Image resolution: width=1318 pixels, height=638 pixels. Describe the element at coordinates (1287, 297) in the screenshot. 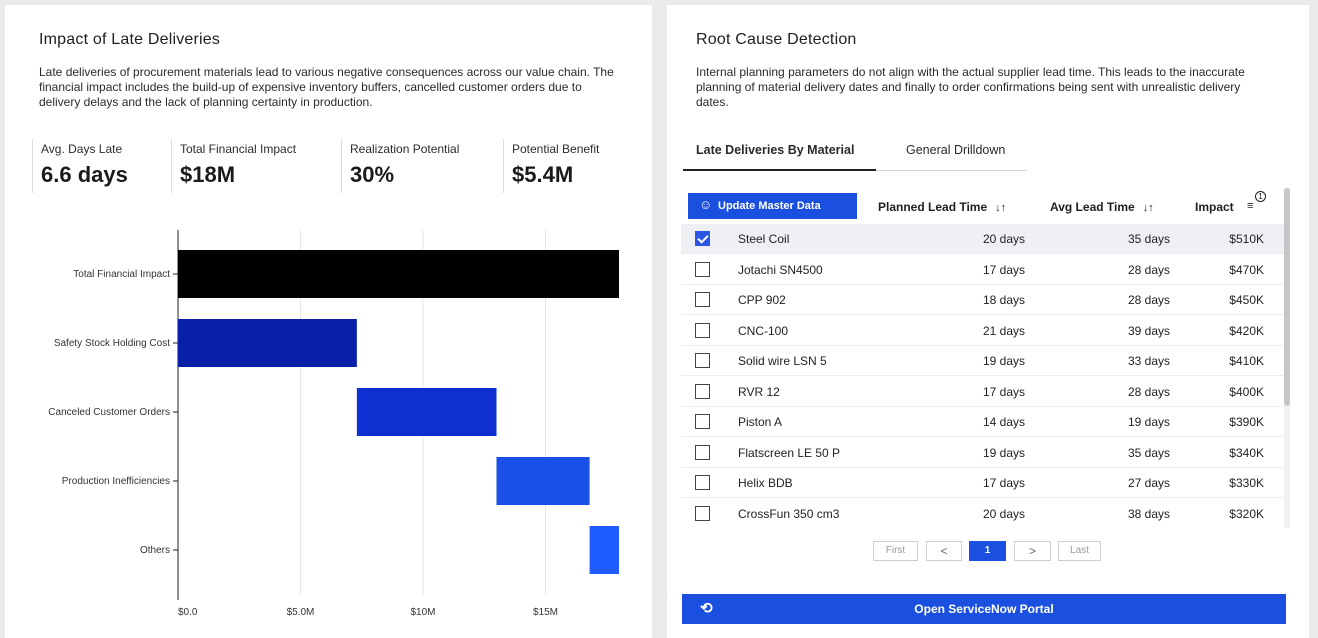

I see `scroll-thumb` at that location.